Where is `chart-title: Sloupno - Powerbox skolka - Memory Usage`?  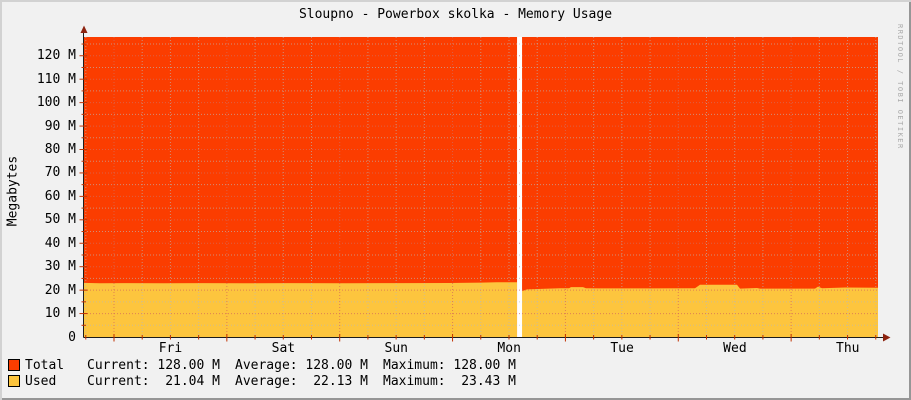
chart-title: Sloupno - Powerbox skolka - Memory Usage is located at coordinates (455, 14).